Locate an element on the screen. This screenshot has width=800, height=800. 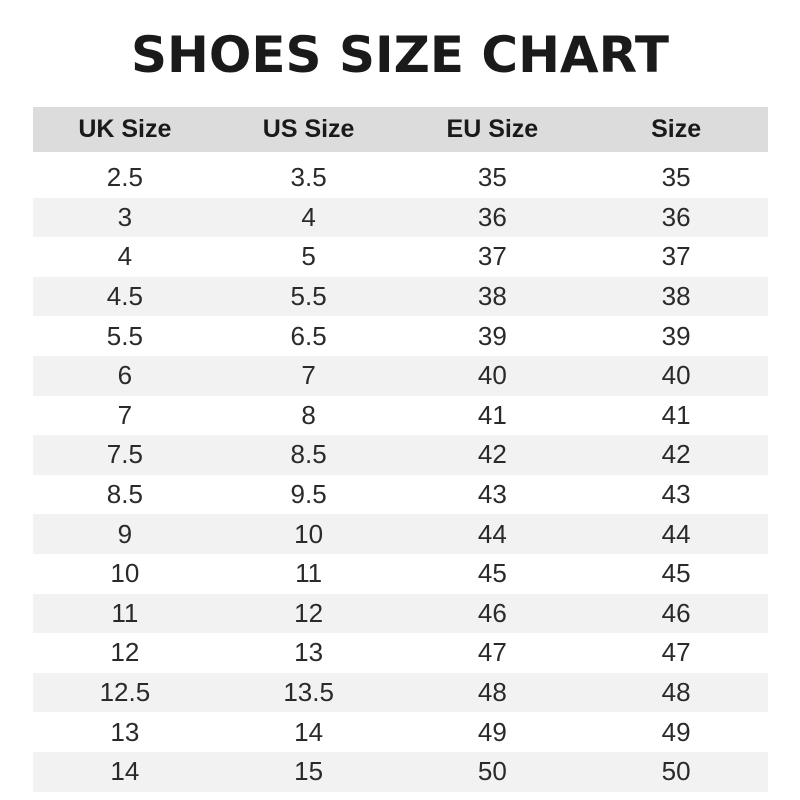
size-cell: 49 is located at coordinates (676, 731).